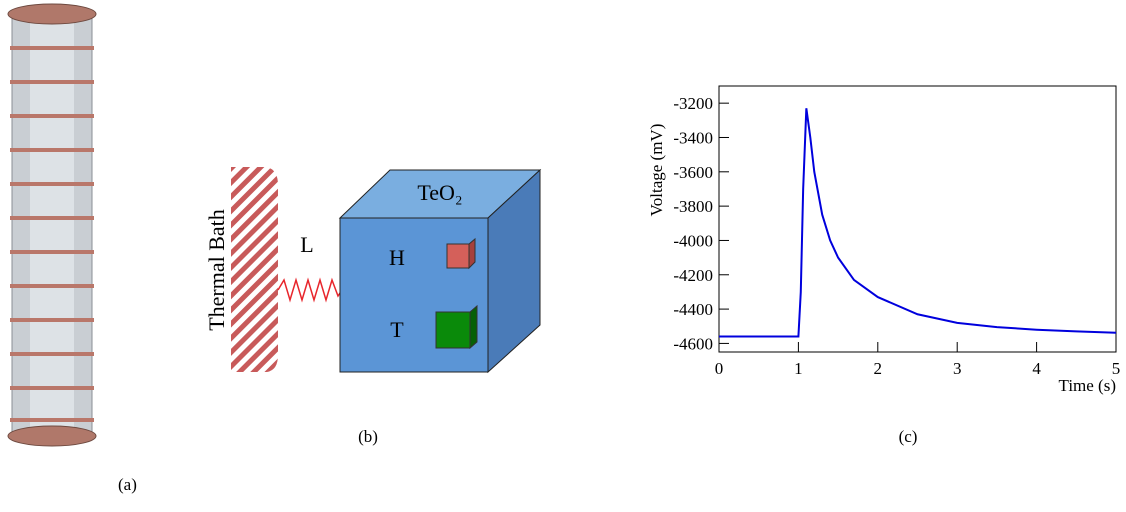 The height and width of the screenshot is (512, 1126). What do you see at coordinates (306, 244) in the screenshot?
I see `link-label: L` at bounding box center [306, 244].